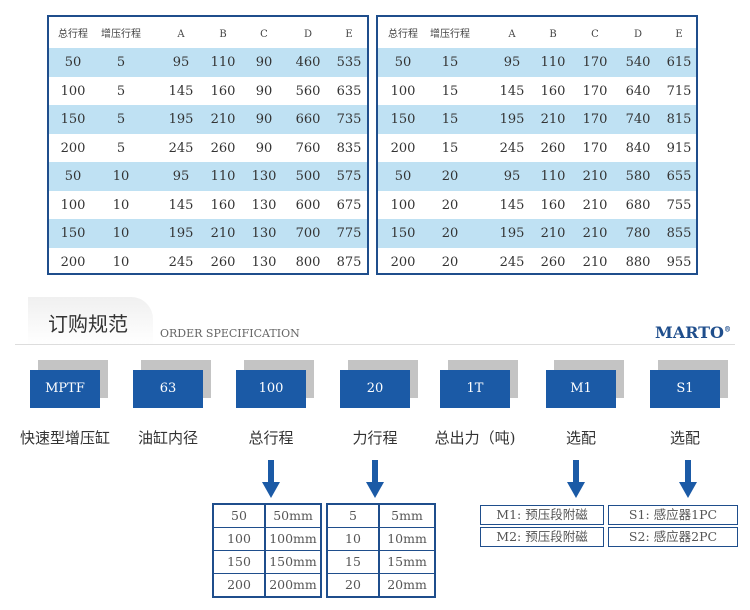 The height and width of the screenshot is (610, 750). I want to click on option-code: 5, so click(354, 516).